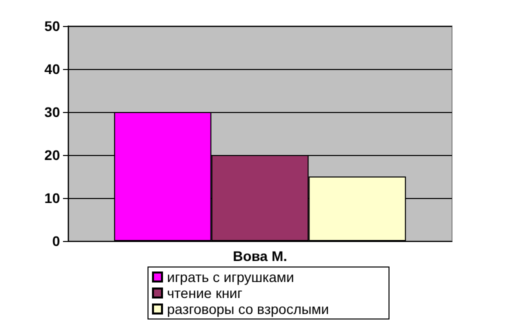  What do you see at coordinates (230, 277) in the screenshot?
I see `legend-label: играть с игрушками` at bounding box center [230, 277].